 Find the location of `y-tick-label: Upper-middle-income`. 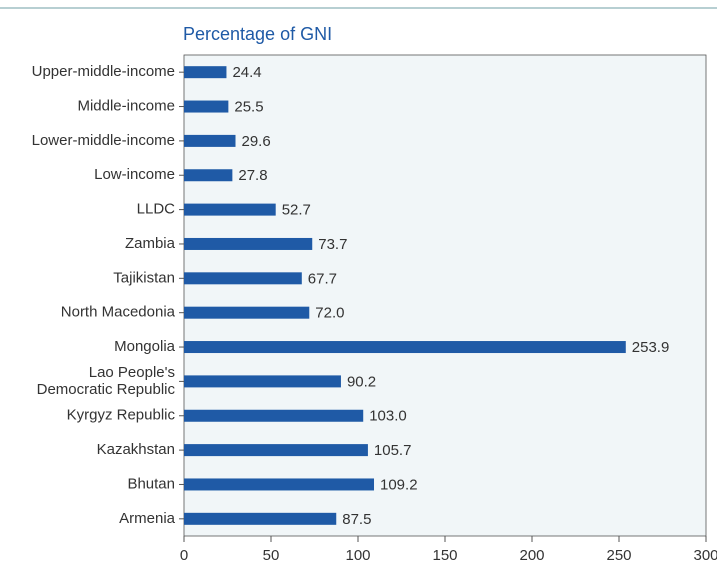

y-tick-label: Upper-middle-income is located at coordinates (103, 71).